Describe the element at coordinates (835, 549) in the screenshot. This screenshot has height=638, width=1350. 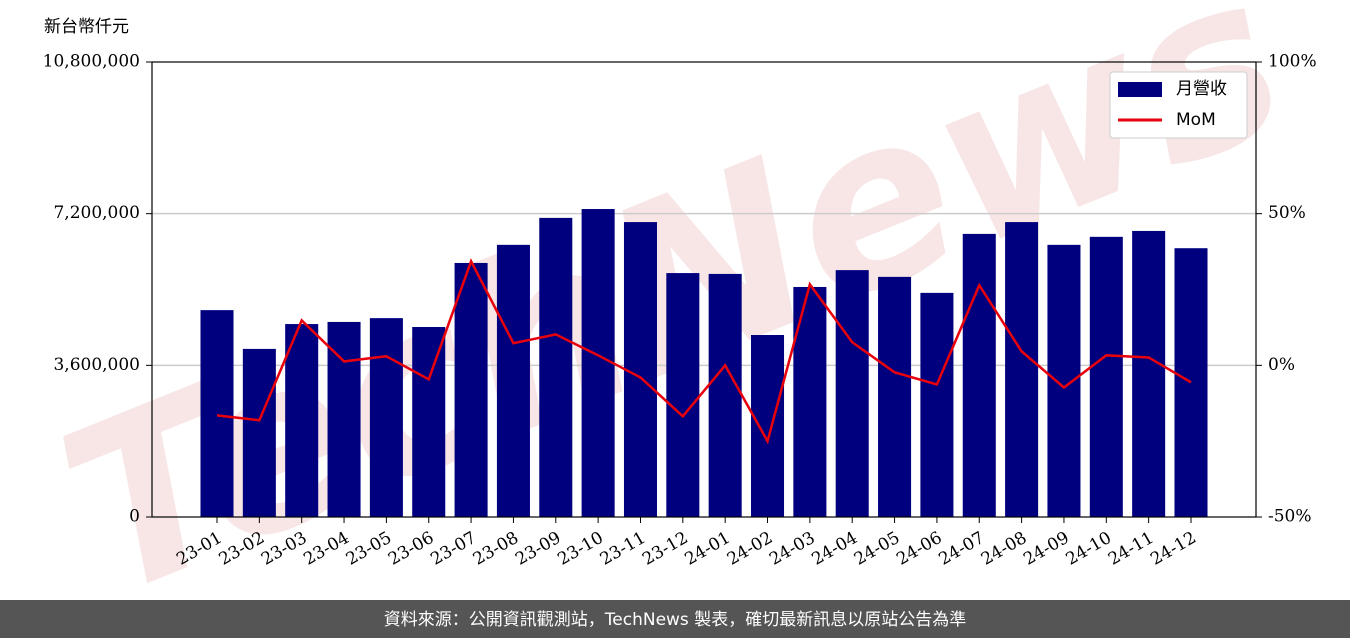
I see `x-tick-label: 24-04` at that location.